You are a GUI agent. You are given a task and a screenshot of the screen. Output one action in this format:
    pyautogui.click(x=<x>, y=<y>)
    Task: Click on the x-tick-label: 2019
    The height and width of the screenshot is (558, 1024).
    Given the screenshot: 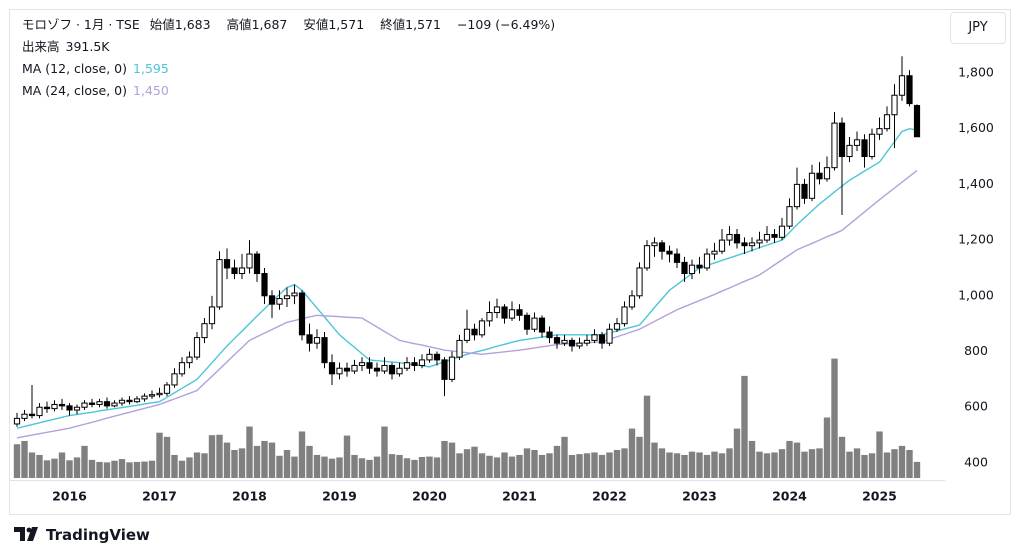 What is the action you would take?
    pyautogui.click(x=339, y=496)
    